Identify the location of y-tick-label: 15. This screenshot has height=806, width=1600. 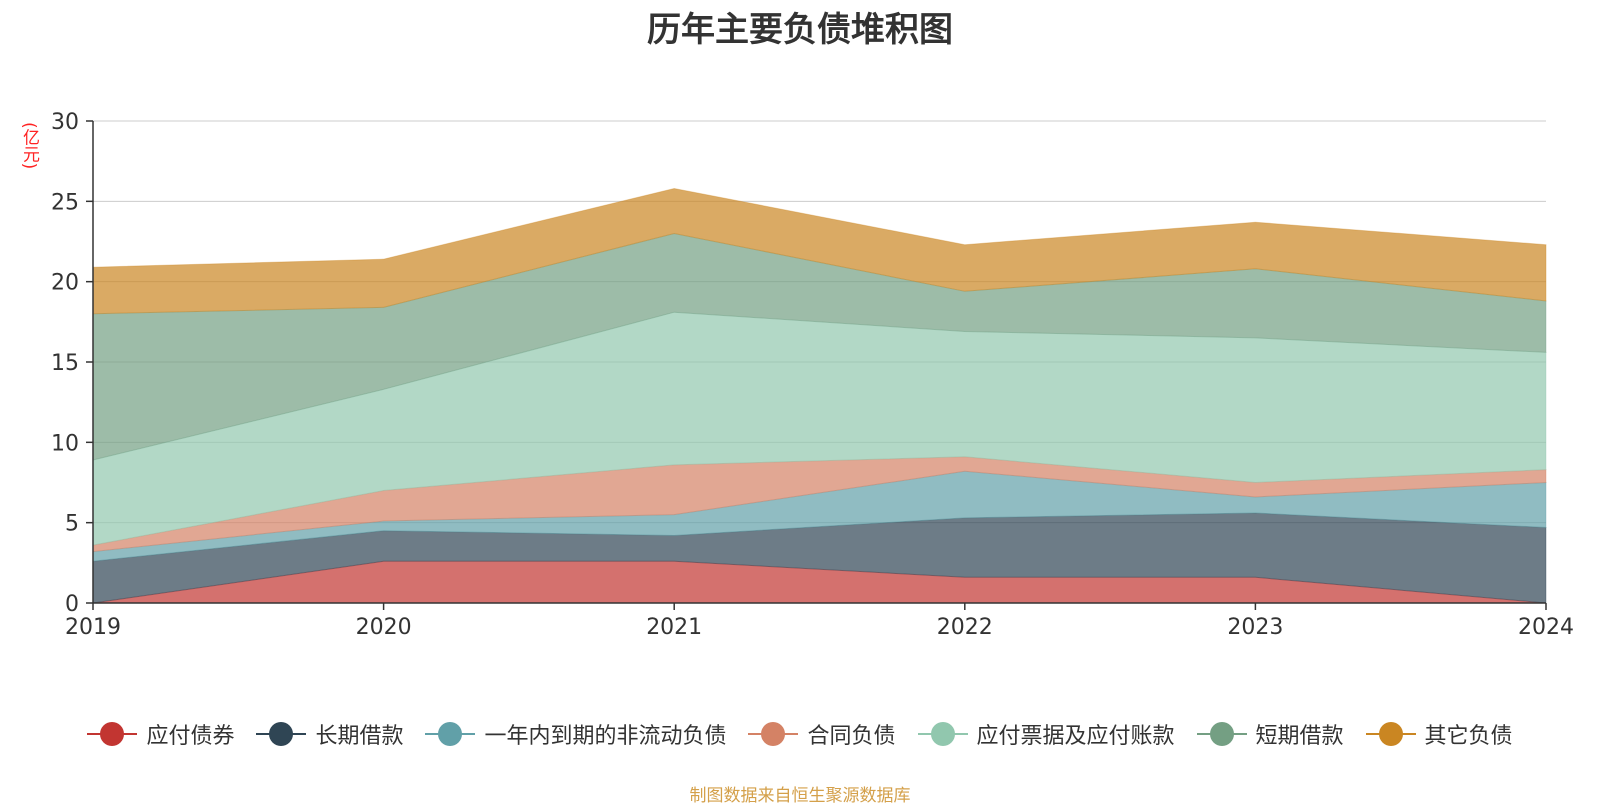
(65, 363).